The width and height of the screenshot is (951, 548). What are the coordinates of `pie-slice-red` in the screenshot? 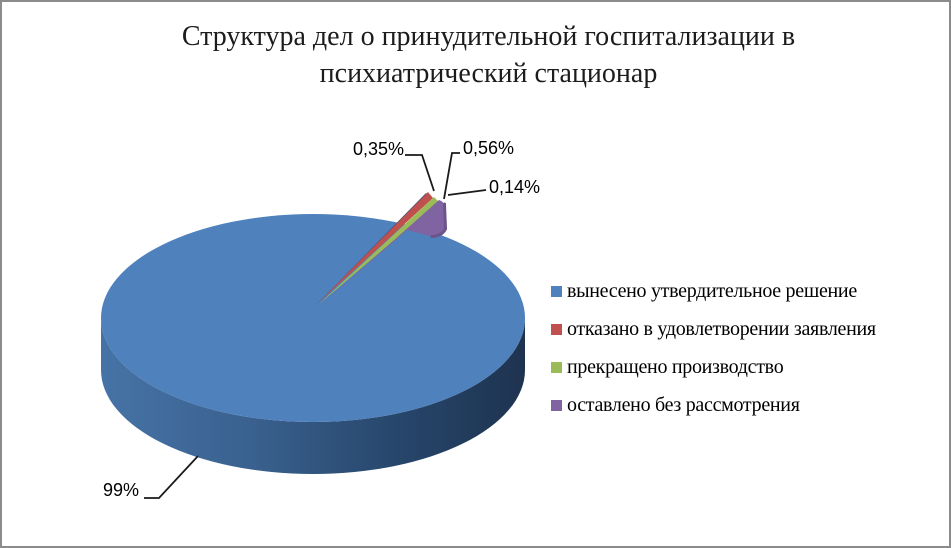 It's located at (375, 248).